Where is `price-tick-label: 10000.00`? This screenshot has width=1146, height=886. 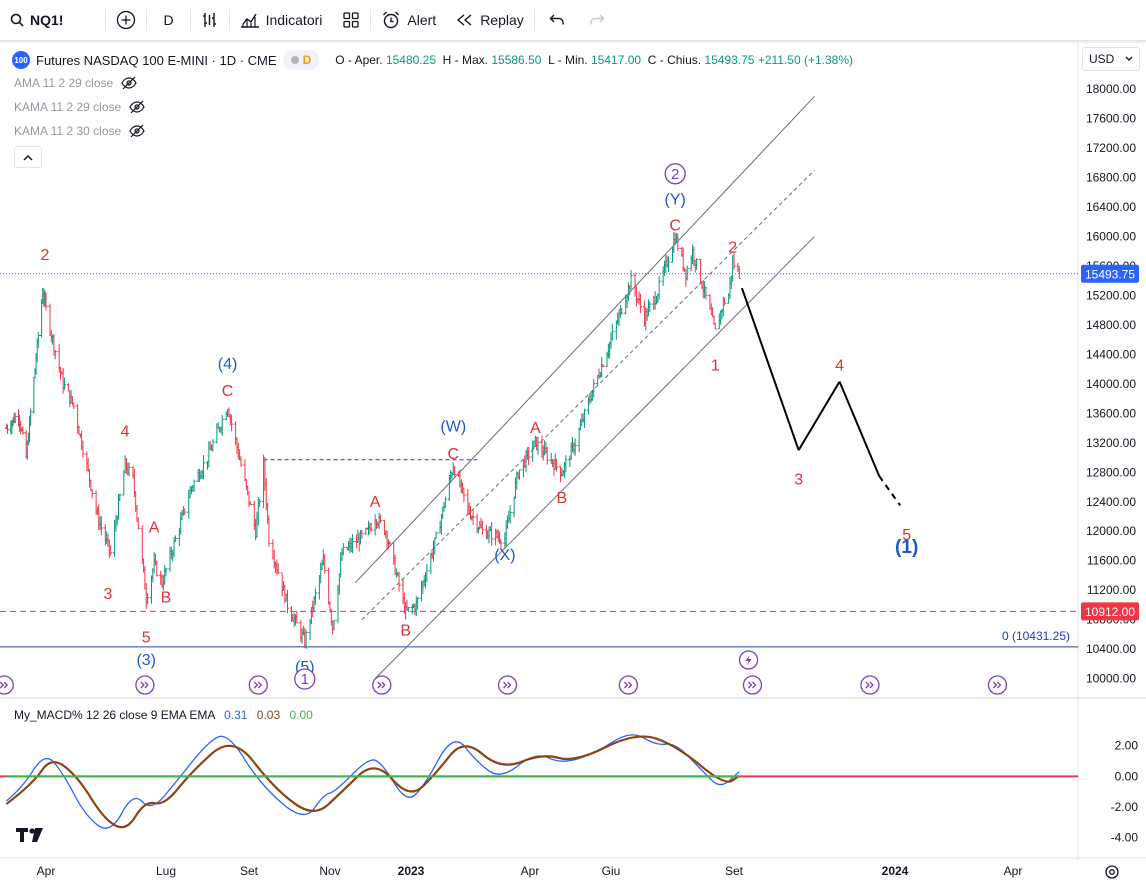 price-tick-label: 10000.00 is located at coordinates (1111, 679).